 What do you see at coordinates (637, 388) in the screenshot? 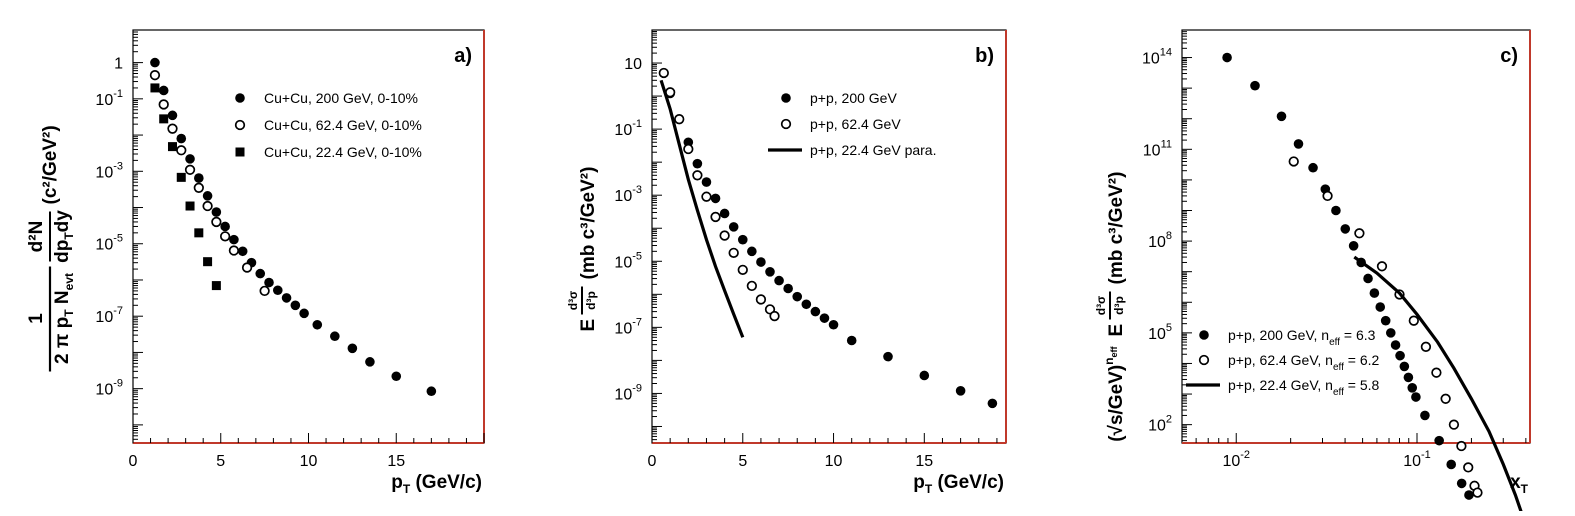
I see `y-tick-label-exp: -9` at bounding box center [637, 388].